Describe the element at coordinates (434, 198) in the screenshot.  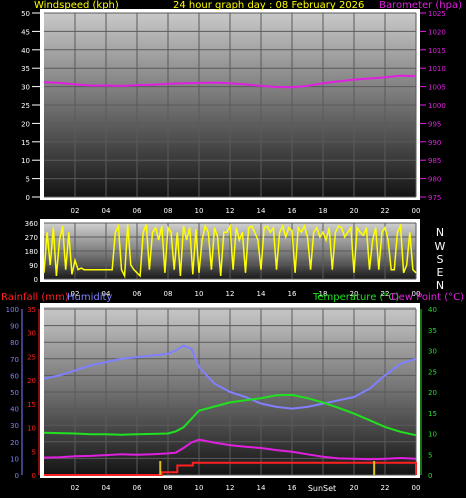
I see `barometer-tick-label: 975` at that location.